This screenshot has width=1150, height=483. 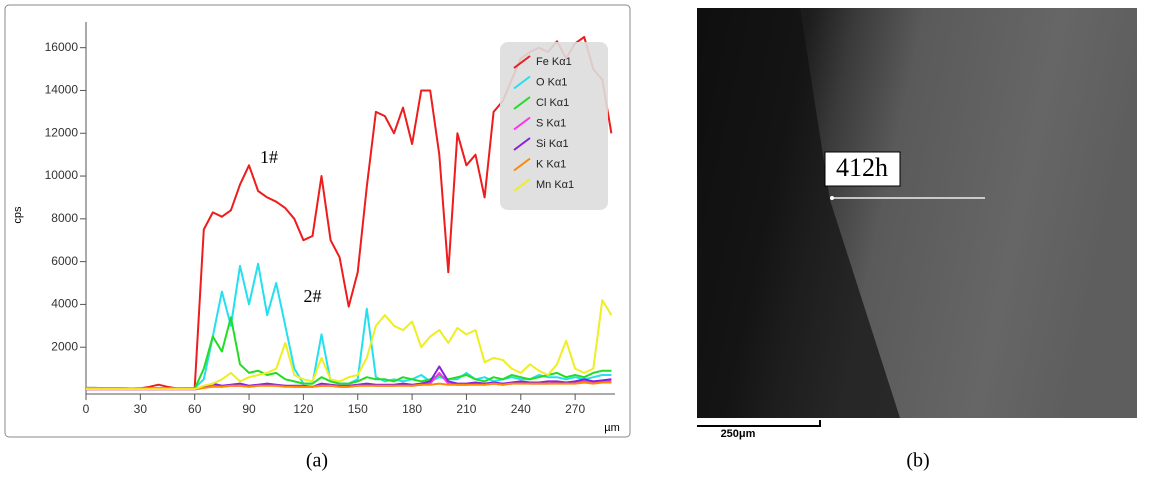 I want to click on x-tick-label: 60, so click(x=195, y=409).